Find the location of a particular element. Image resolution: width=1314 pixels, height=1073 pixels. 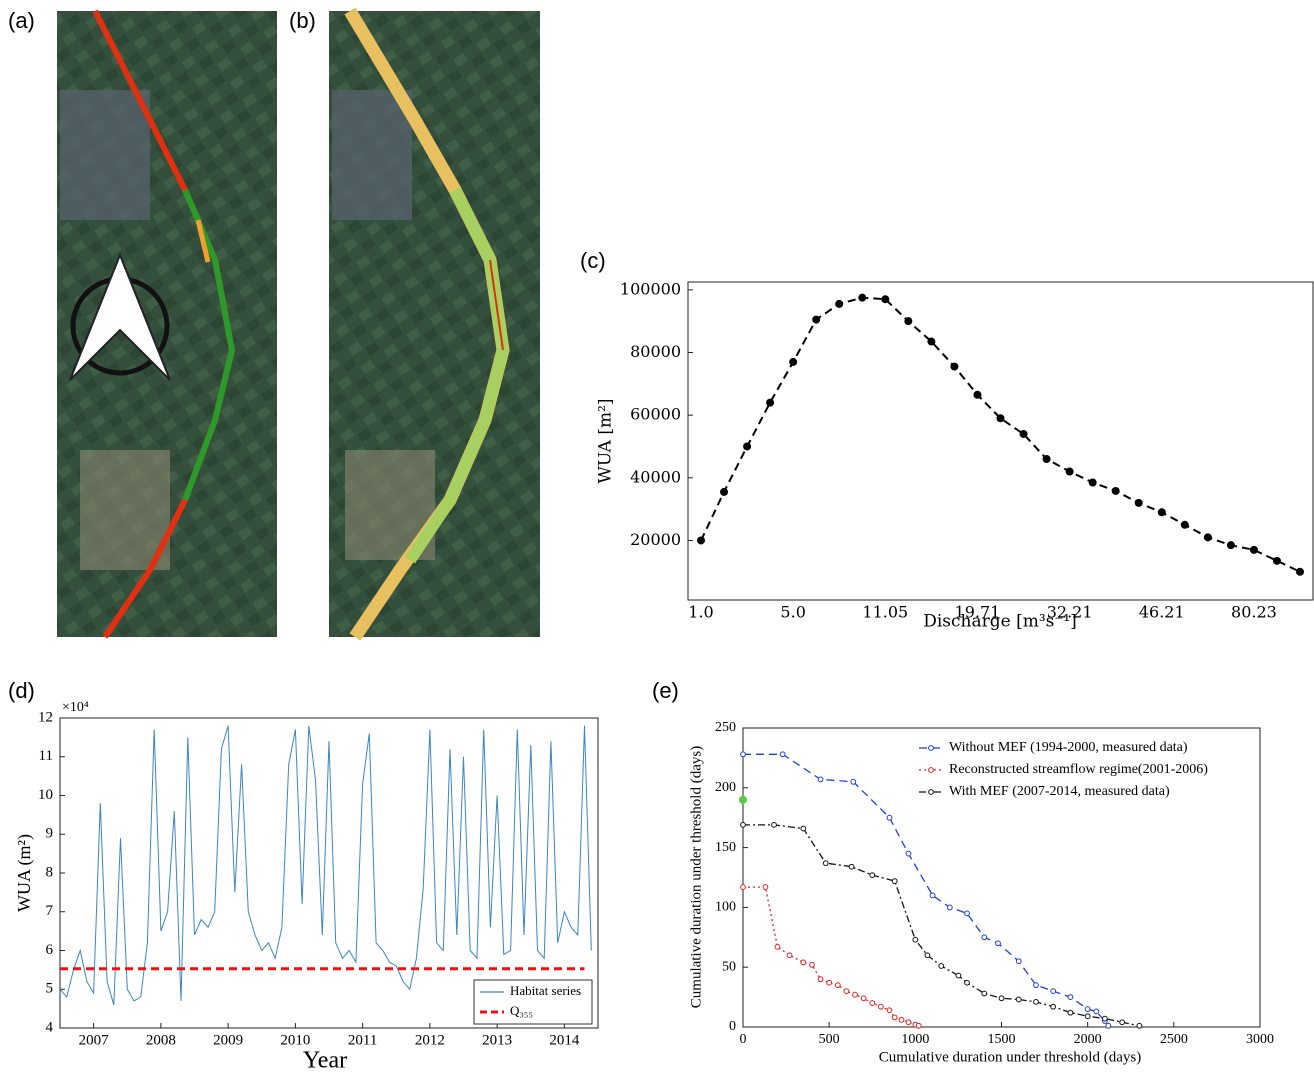

x-tick-label: 2010 is located at coordinates (295, 1040).